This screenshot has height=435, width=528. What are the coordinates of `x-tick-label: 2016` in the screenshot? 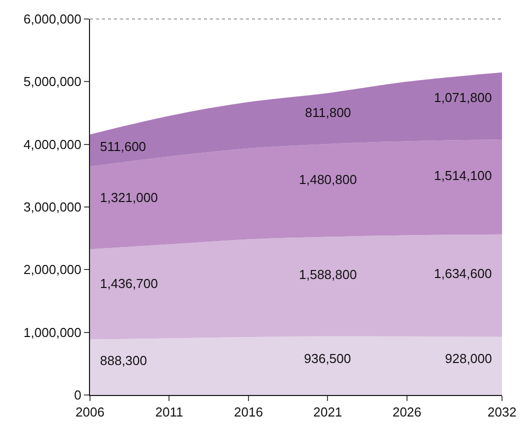 It's located at (248, 412).